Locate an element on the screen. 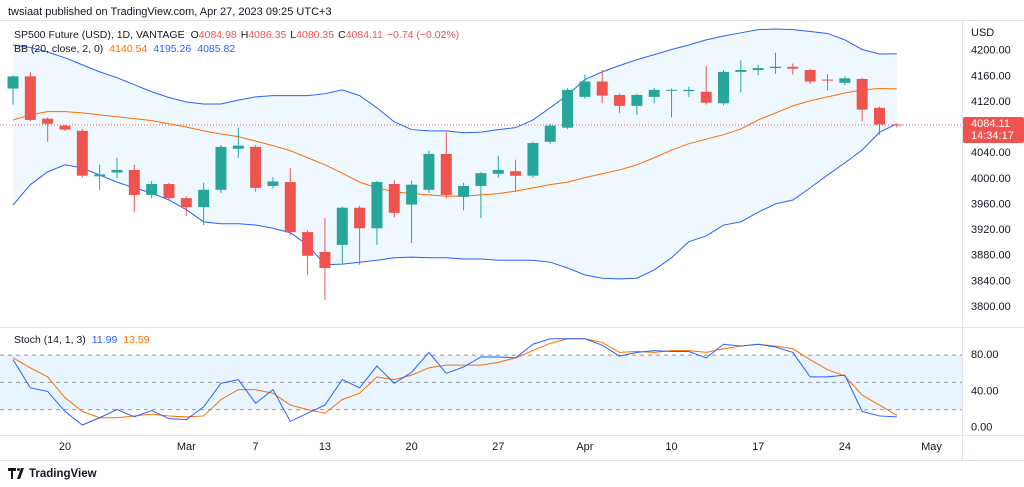 Image resolution: width=1024 pixels, height=487 pixels. x-tick-label: 24 is located at coordinates (845, 447).